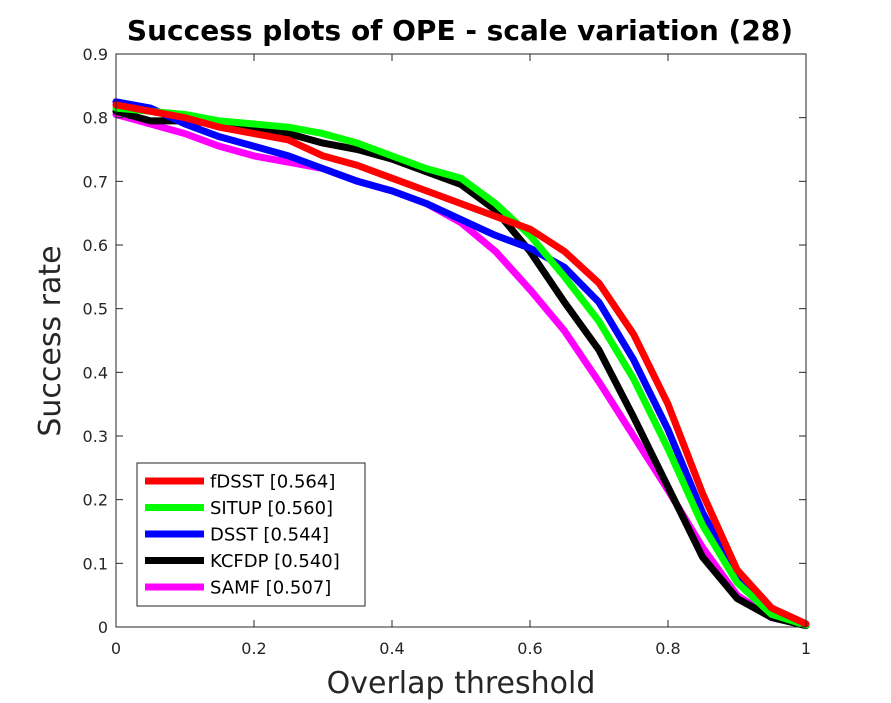 This screenshot has height=703, width=891. I want to click on x-tick-label: 0.2, so click(253, 648).